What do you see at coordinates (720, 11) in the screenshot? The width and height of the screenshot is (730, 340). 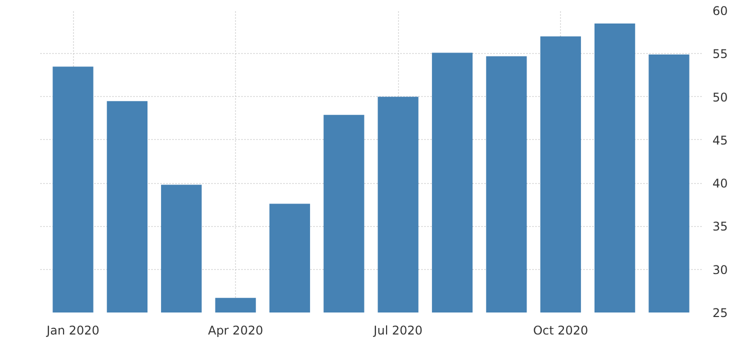 I see `y-tick-label: 60` at bounding box center [720, 11].